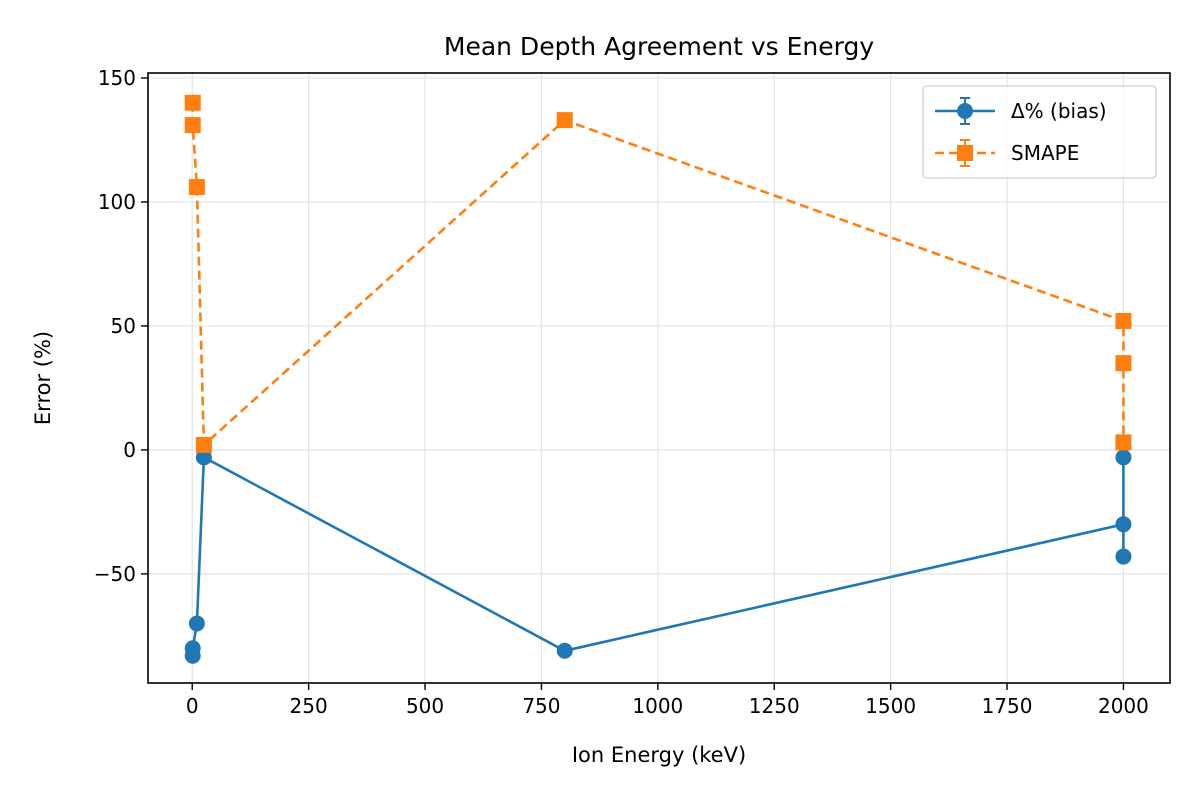 This screenshot has height=800, width=1200. Describe the element at coordinates (659, 46) in the screenshot. I see `chart-title: Mean Depth Agreement vs Energy` at that location.